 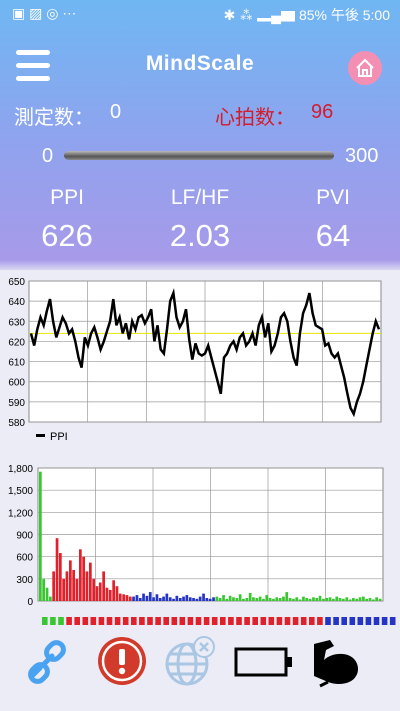 What do you see at coordinates (48, 156) in the screenshot?
I see `range-min: 0` at bounding box center [48, 156].